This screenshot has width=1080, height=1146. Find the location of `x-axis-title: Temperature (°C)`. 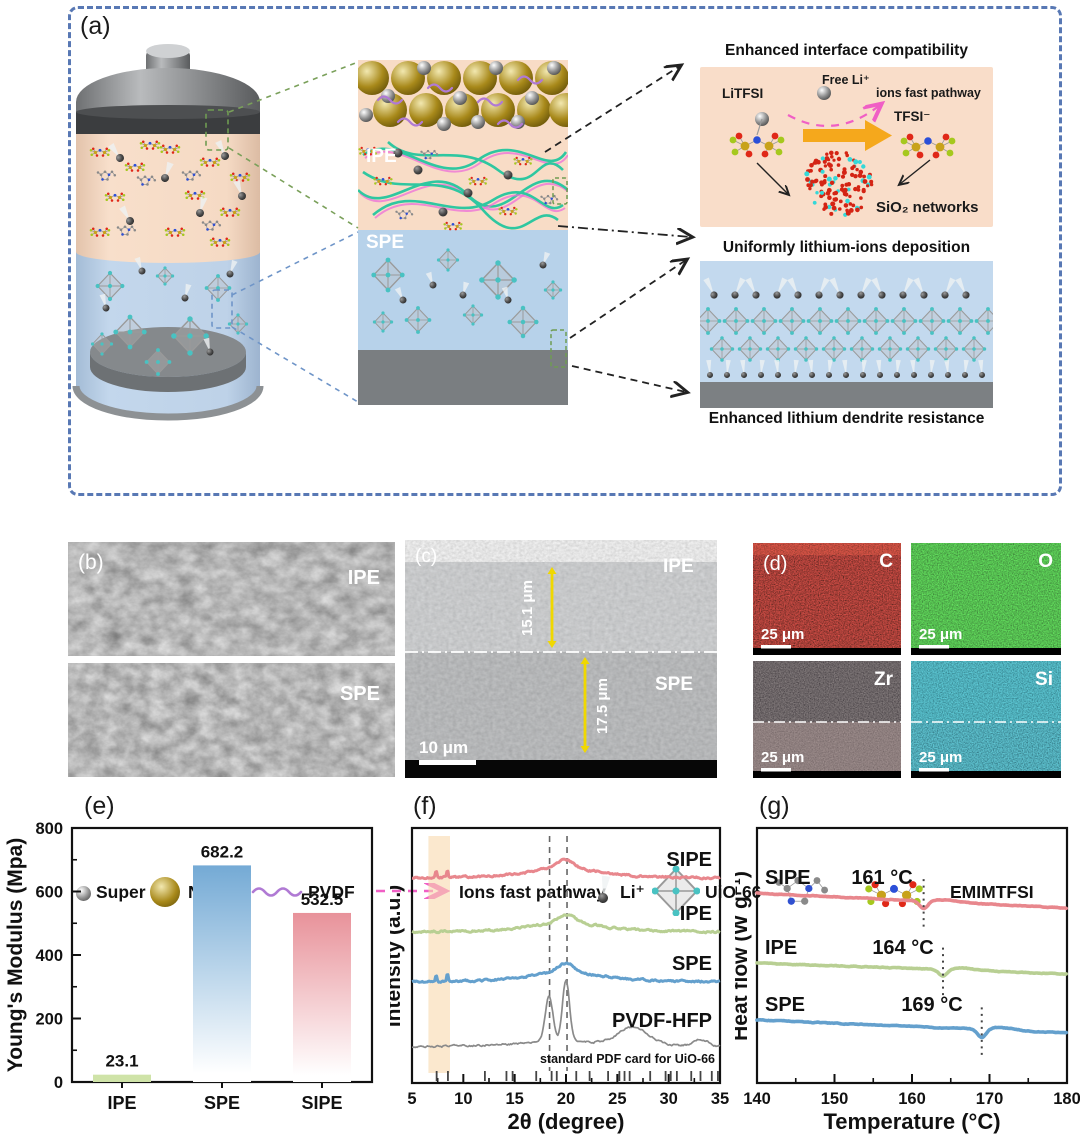

x-axis-title: Temperature (°C) is located at coordinates (911, 1121).